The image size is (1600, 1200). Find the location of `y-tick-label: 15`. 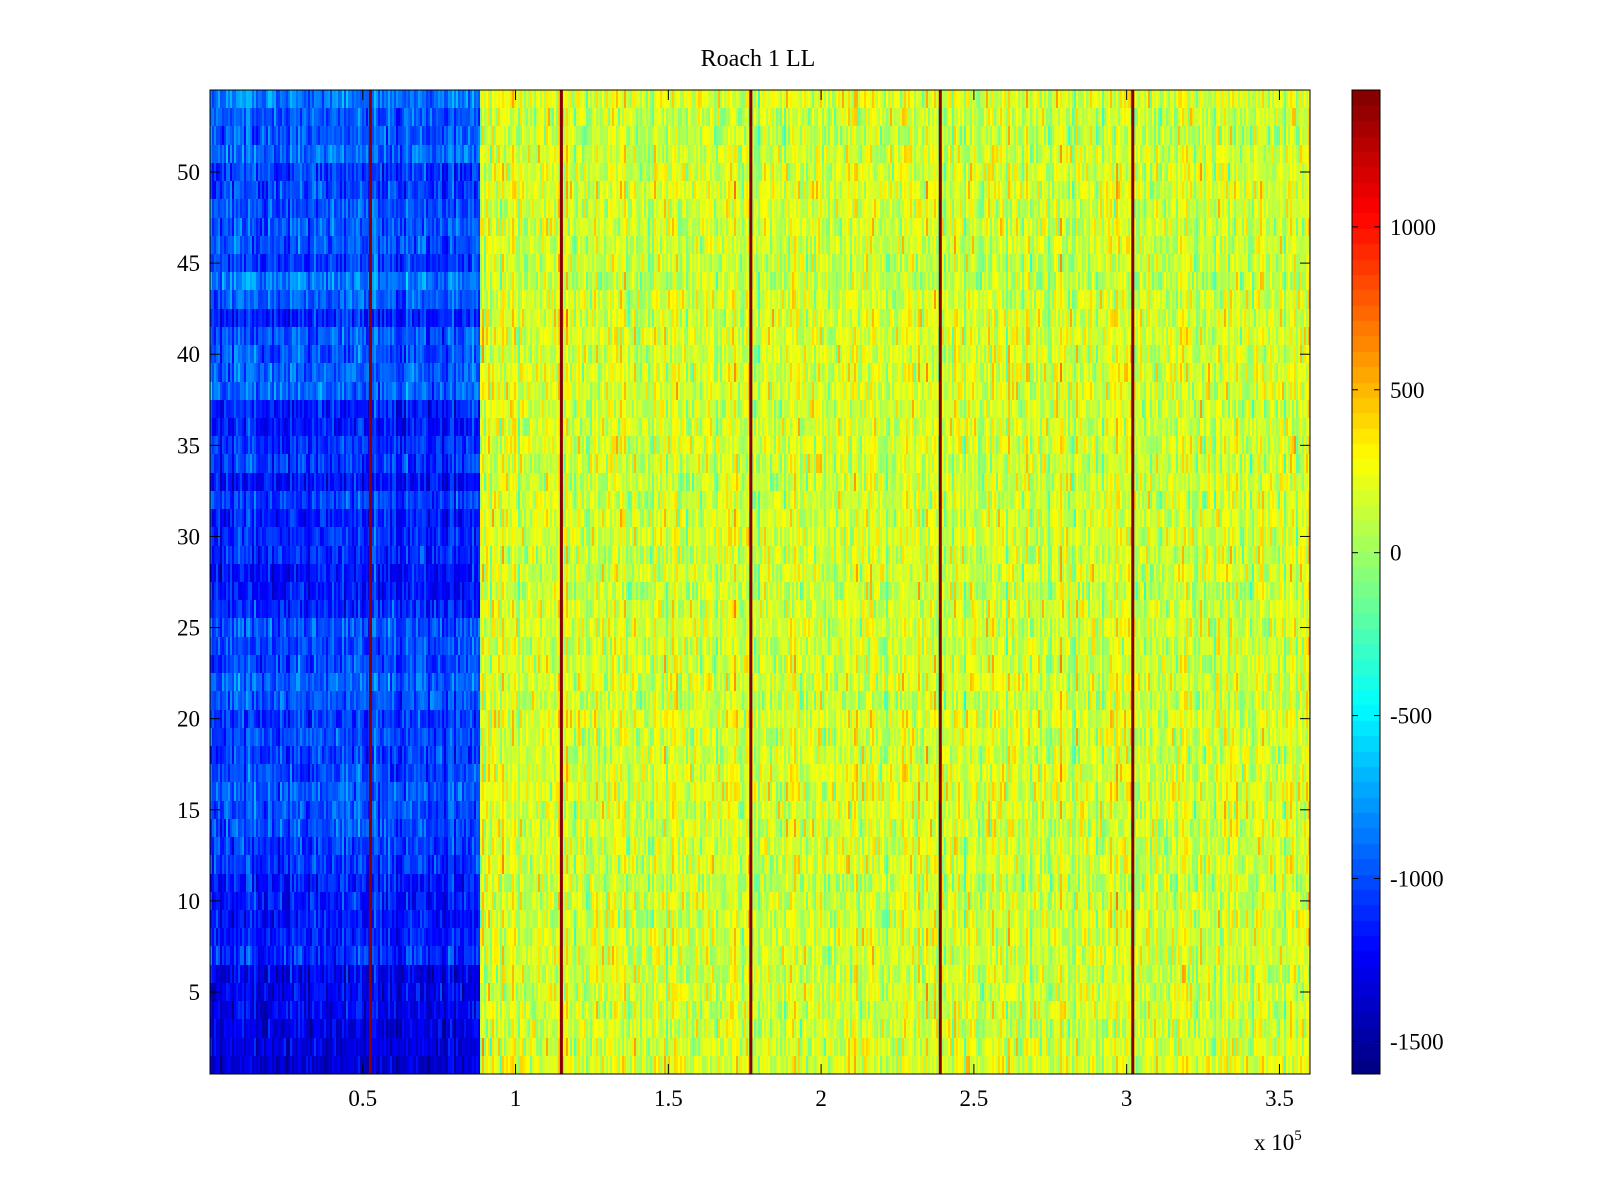

y-tick-label: 15 is located at coordinates (188, 810).